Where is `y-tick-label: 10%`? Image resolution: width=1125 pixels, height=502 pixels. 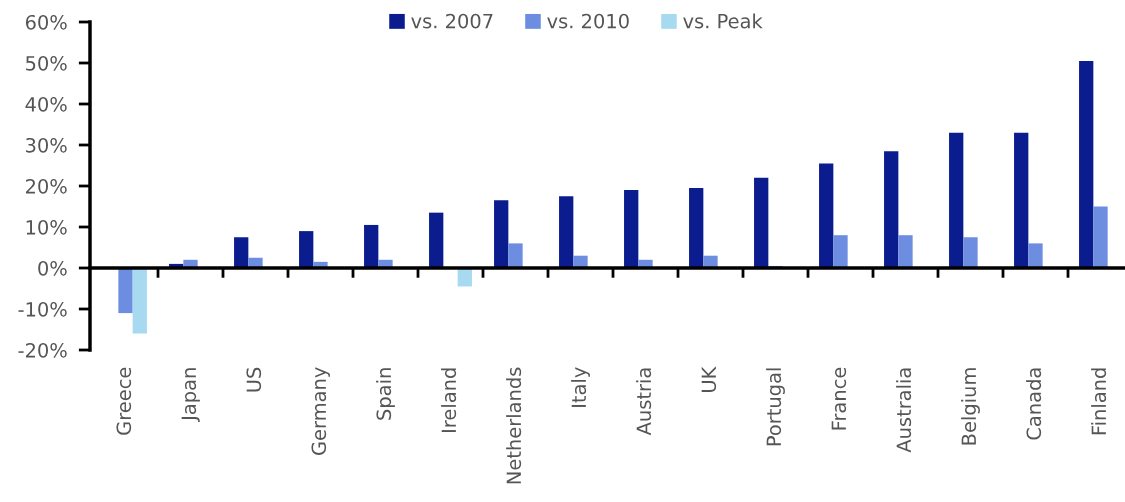
y-tick-label: 10% is located at coordinates (46, 227).